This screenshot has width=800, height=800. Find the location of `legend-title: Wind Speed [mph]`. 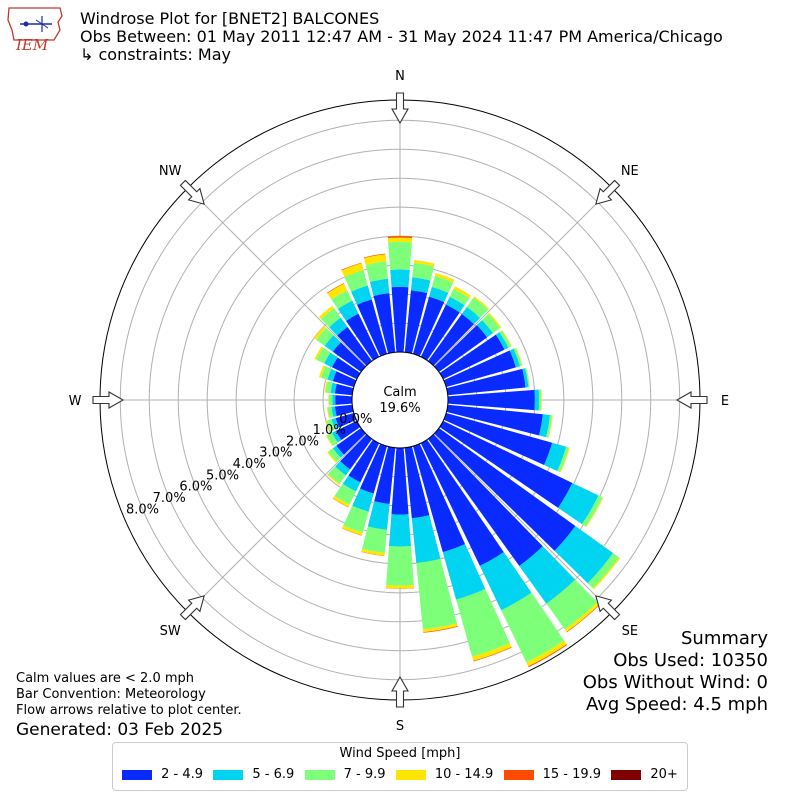

legend-title: Wind Speed [mph] is located at coordinates (400, 753).